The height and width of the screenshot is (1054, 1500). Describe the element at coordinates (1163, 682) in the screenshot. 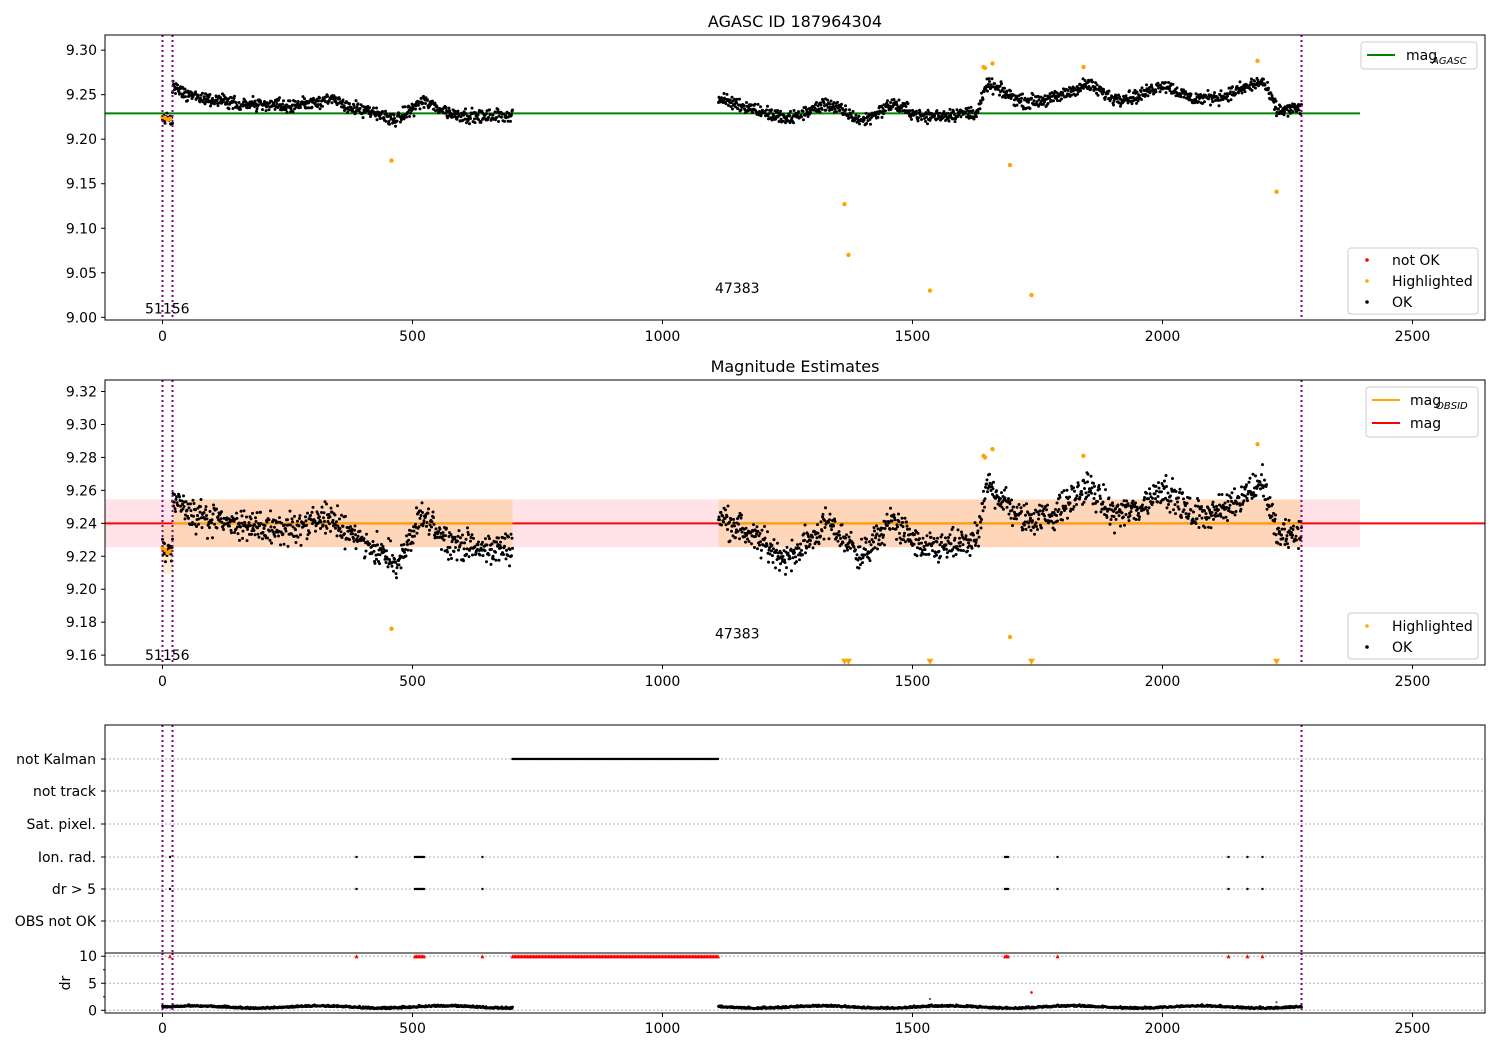

I see `x-tick-label: 2000` at that location.